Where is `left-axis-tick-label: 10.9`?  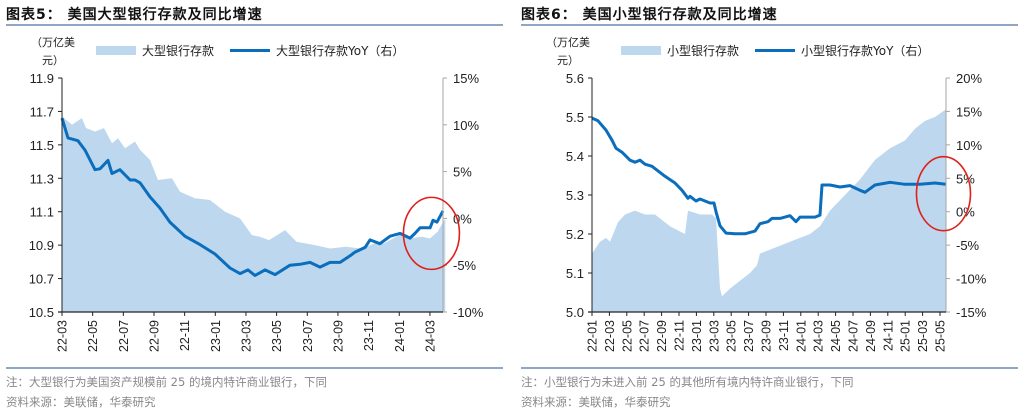
left-axis-tick-label: 10.9 is located at coordinates (41, 245).